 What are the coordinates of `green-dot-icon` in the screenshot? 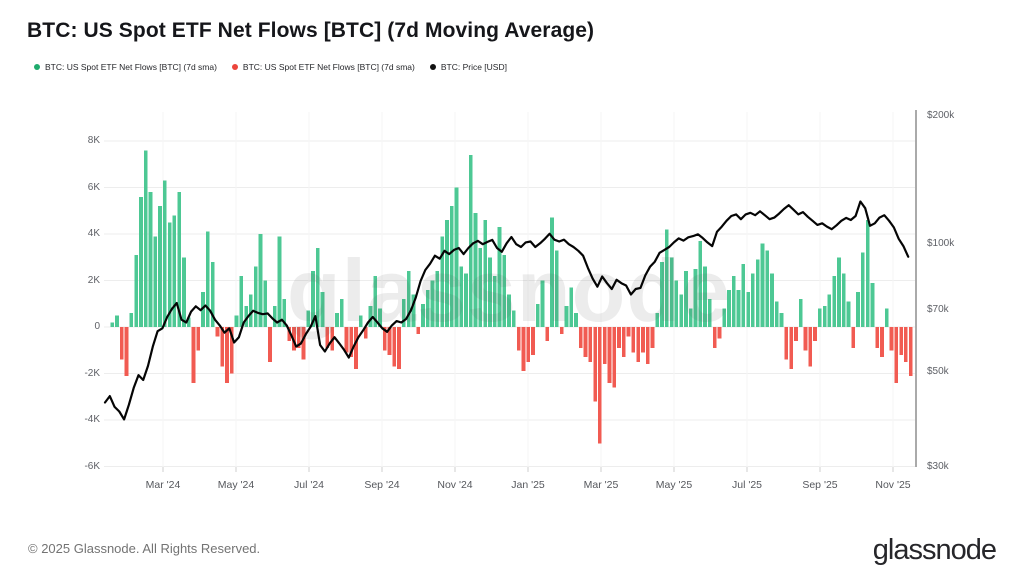 It's located at (37, 67).